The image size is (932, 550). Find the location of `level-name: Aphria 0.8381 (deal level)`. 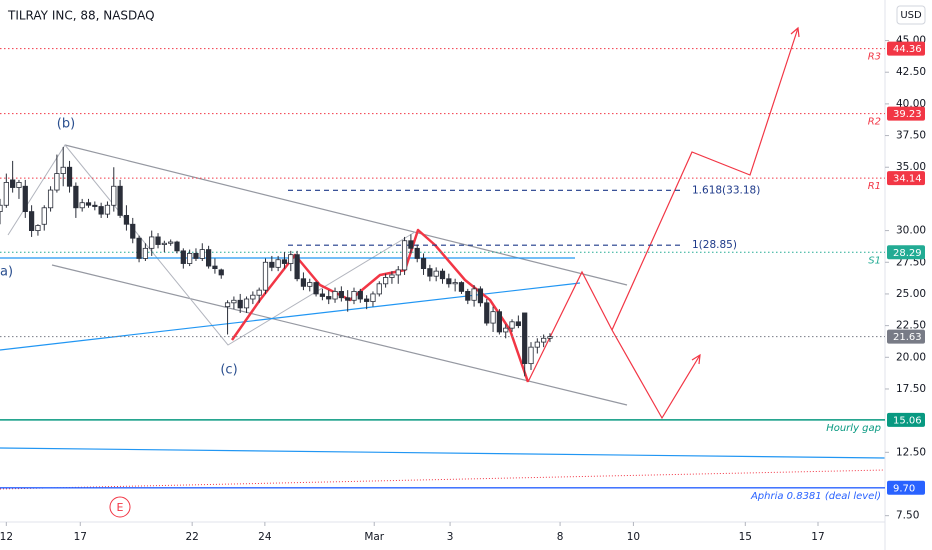

level-name: Aphria 0.8381 (deal level) is located at coordinates (815, 496).